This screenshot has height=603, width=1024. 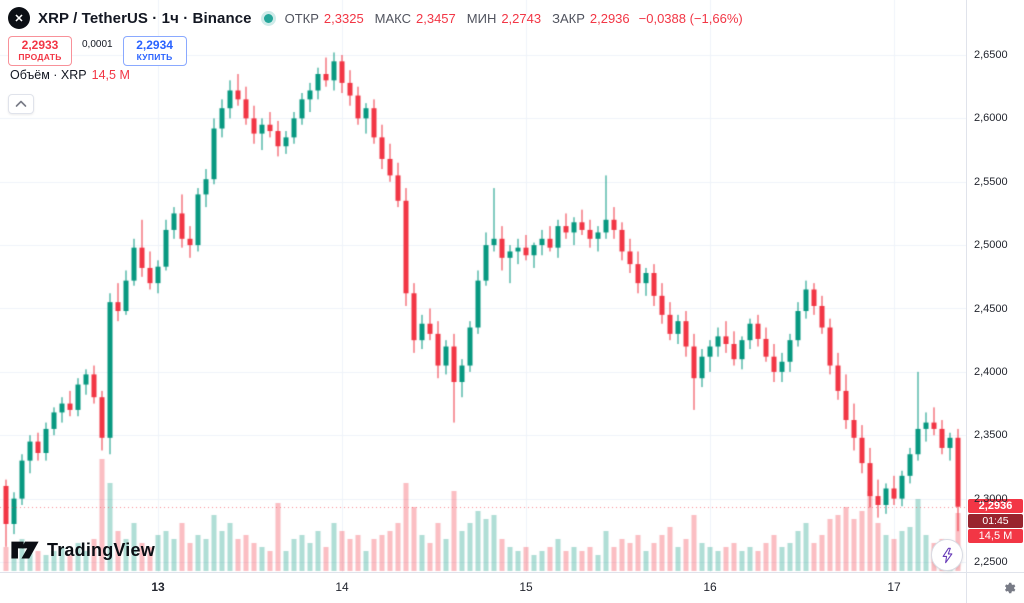 What do you see at coordinates (991, 55) in the screenshot?
I see `price-axis-label: 2,6500` at bounding box center [991, 55].